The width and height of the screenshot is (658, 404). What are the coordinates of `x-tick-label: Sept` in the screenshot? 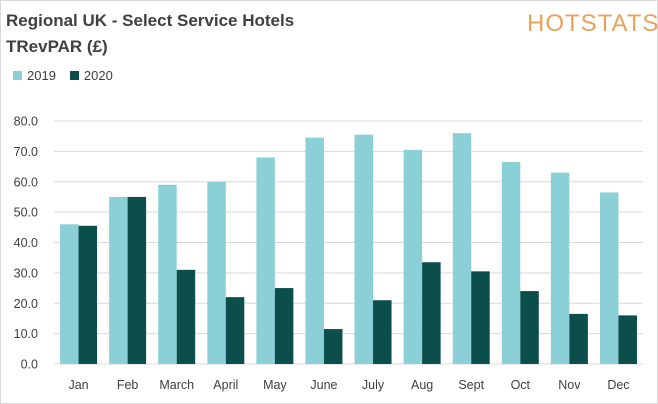 It's located at (471, 385).